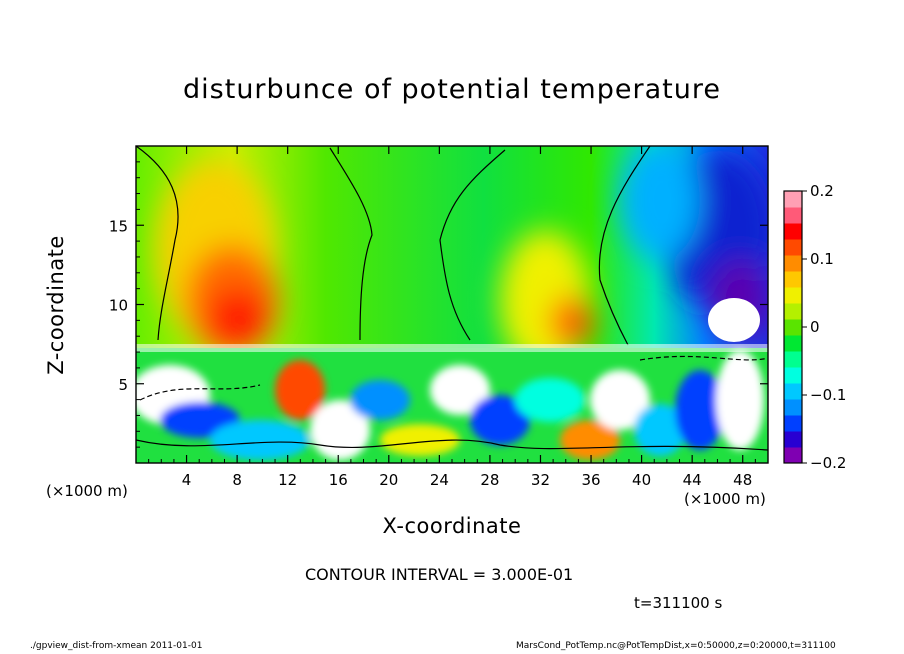  What do you see at coordinates (452, 89) in the screenshot?
I see `chart-title: disturbunce of potential temperature` at bounding box center [452, 89].